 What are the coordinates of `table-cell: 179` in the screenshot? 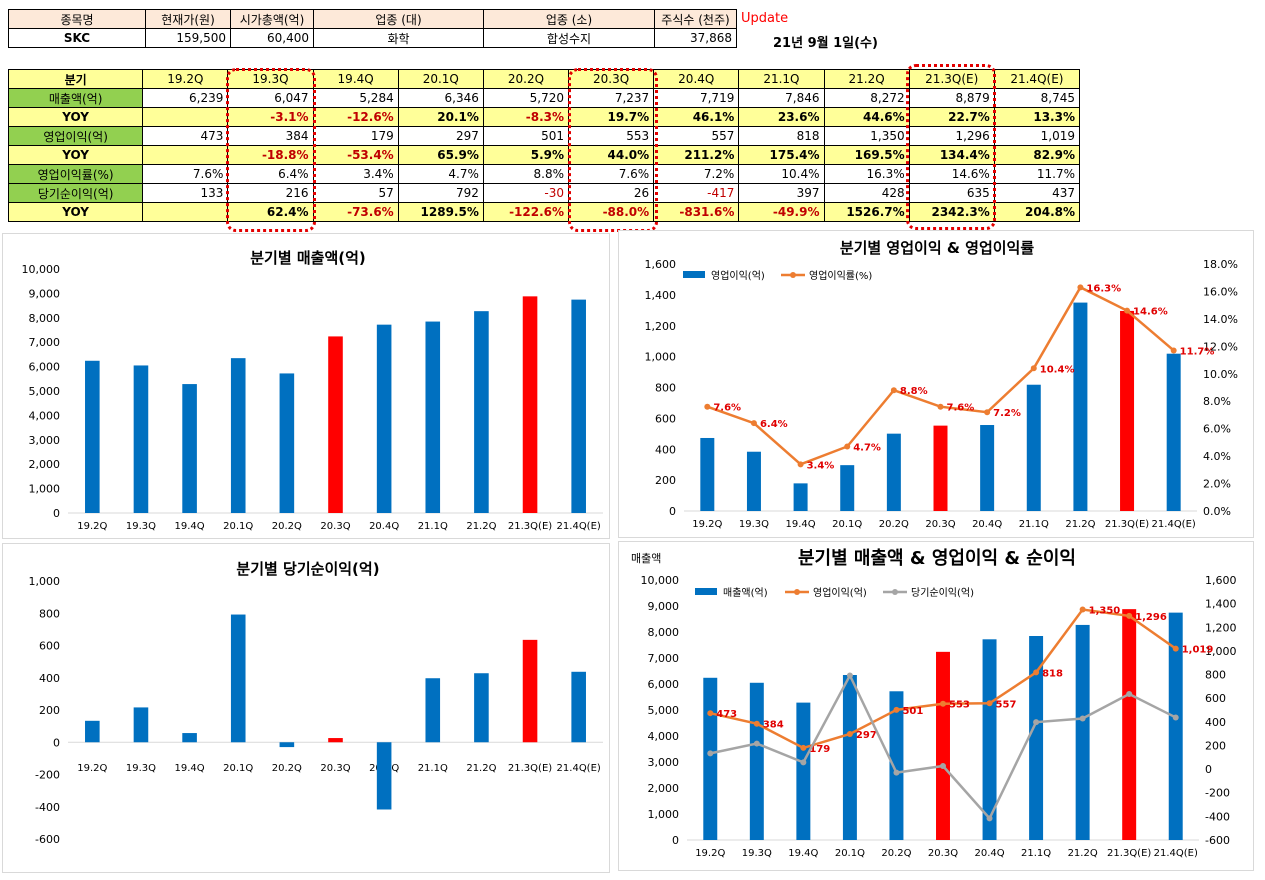 It's located at (355, 136).